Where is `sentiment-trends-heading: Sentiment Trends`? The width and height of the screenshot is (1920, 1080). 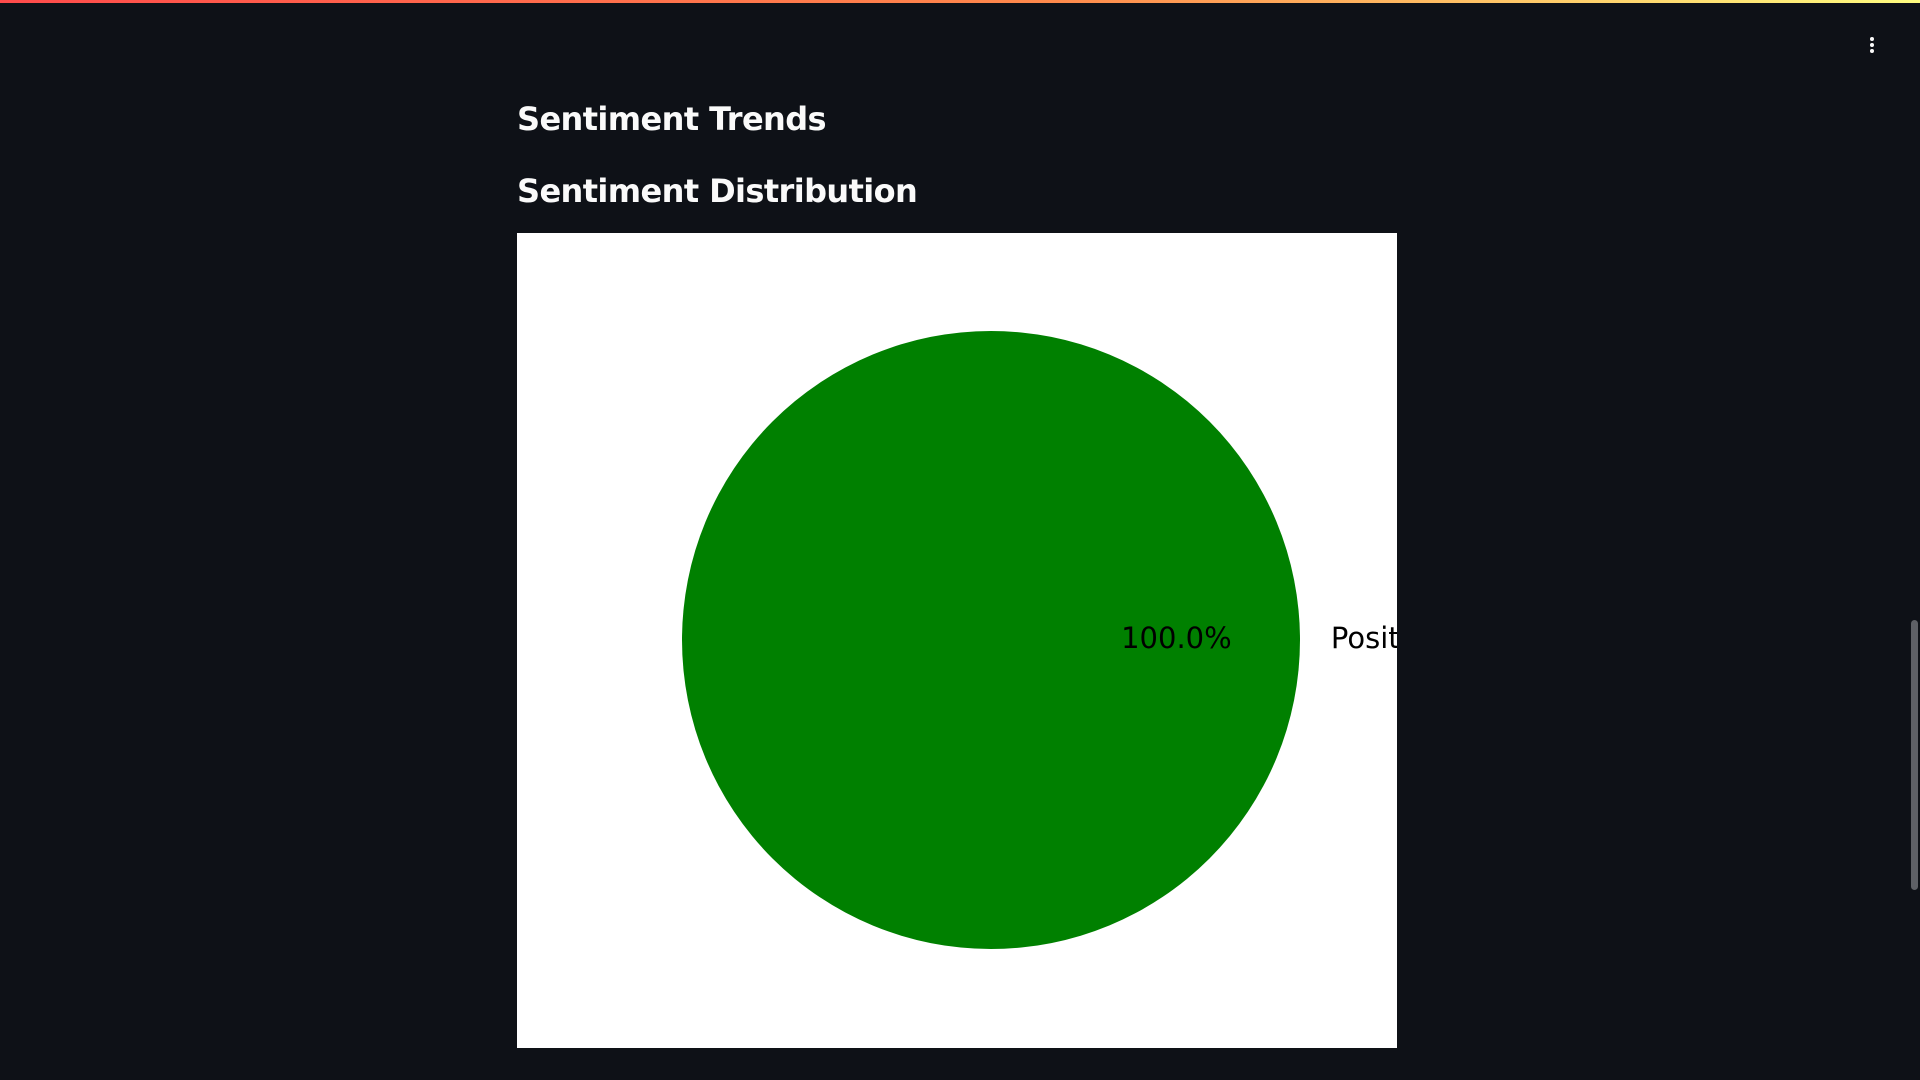 sentiment-trends-heading: Sentiment Trends is located at coordinates (672, 119).